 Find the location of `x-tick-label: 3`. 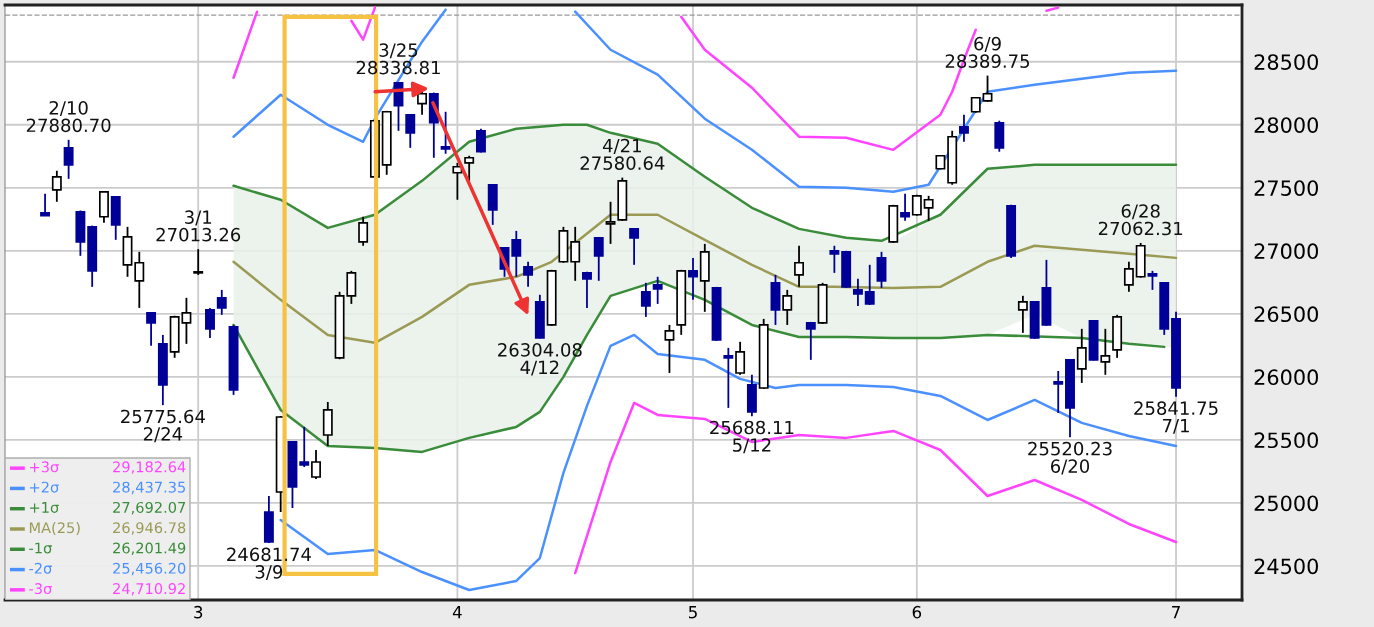

x-tick-label: 3 is located at coordinates (198, 612).